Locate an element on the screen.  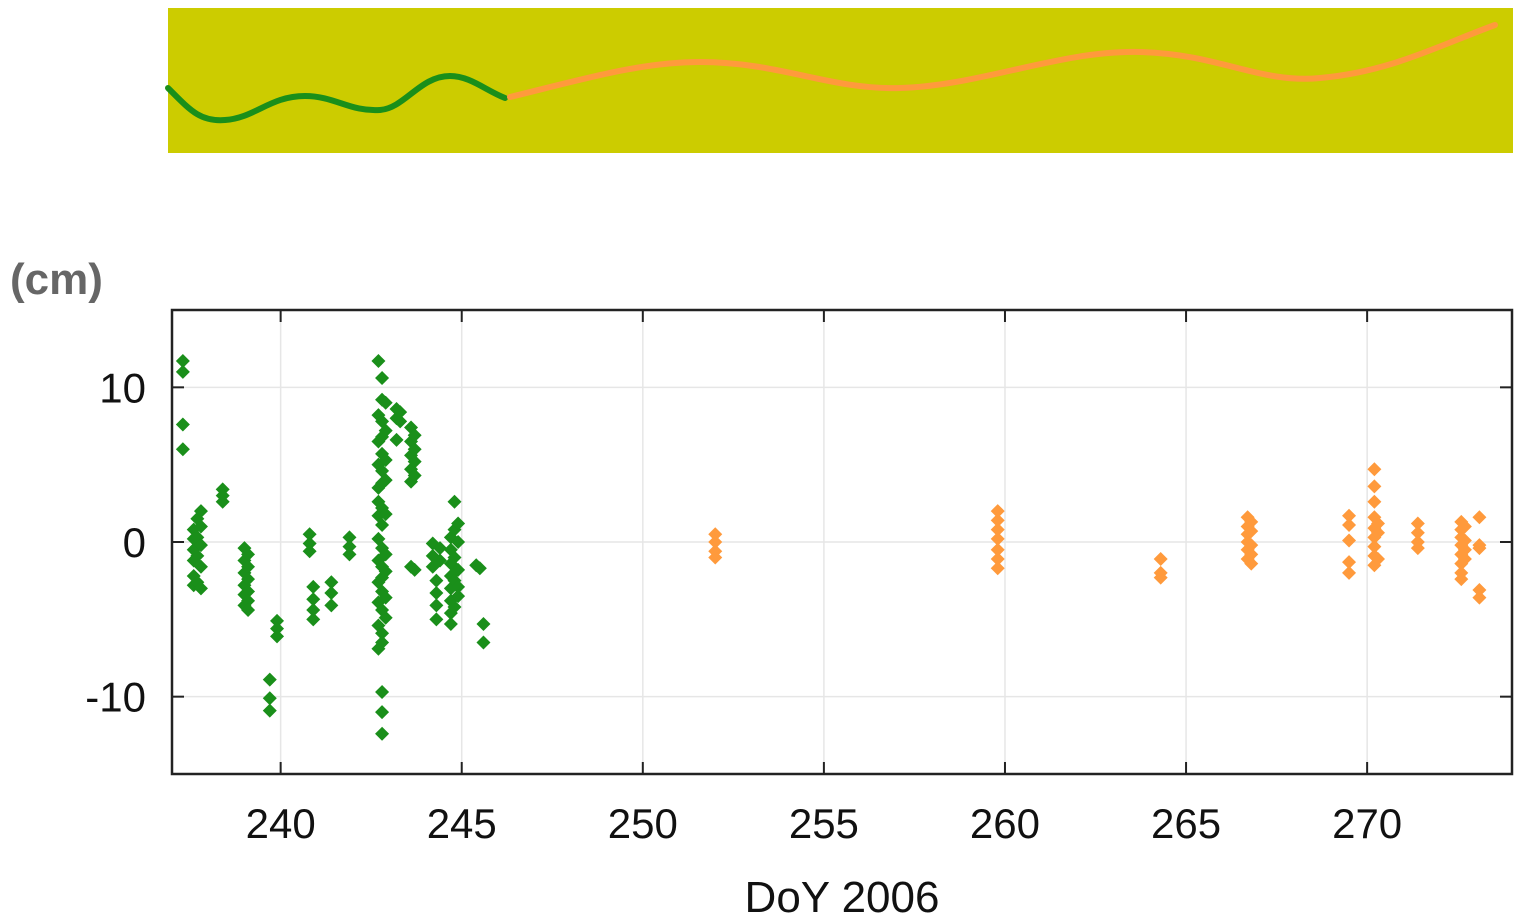
x-tick-label: 250 is located at coordinates (643, 823).